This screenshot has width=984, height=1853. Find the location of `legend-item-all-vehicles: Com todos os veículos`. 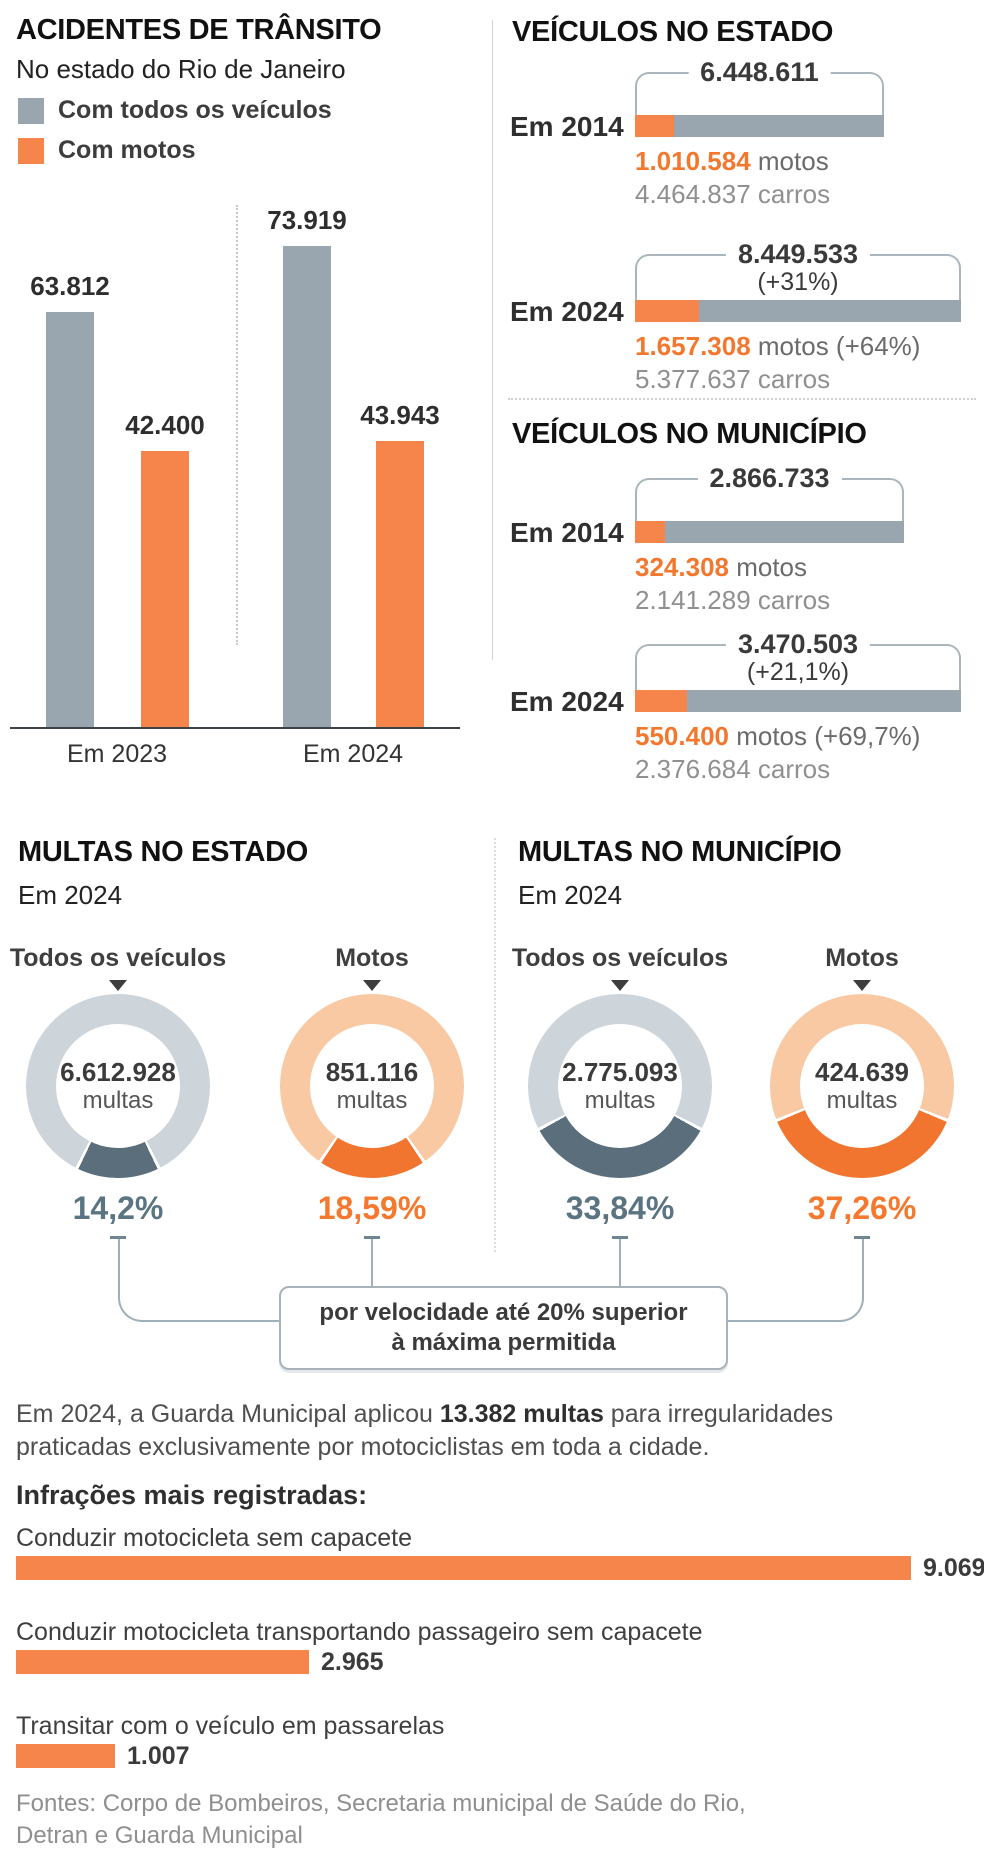

legend-item-all-vehicles: Com todos os veículos is located at coordinates (175, 110).